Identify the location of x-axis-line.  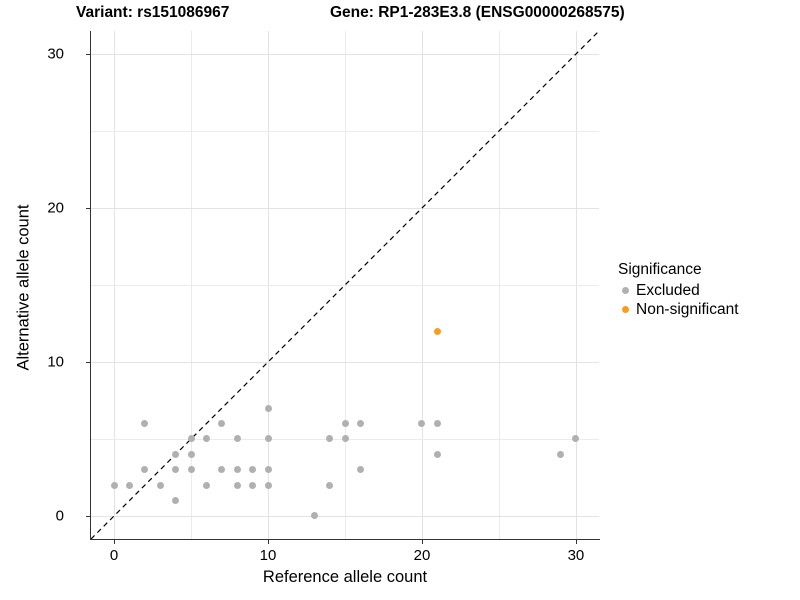
(345, 540).